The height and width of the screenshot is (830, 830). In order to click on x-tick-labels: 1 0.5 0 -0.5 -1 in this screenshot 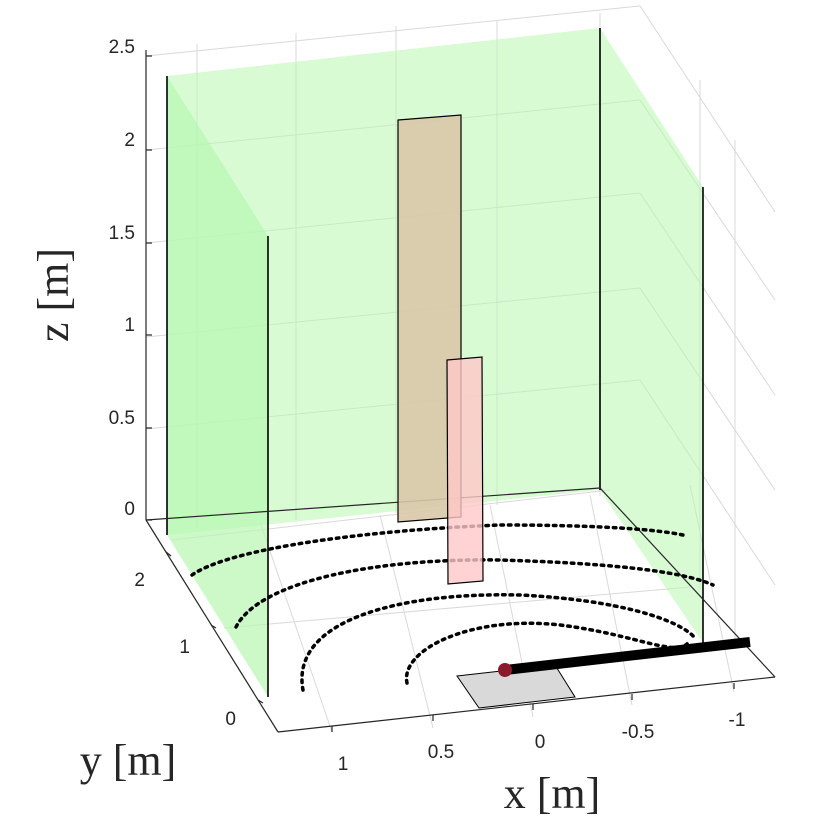, I will do `click(542, 742)`.